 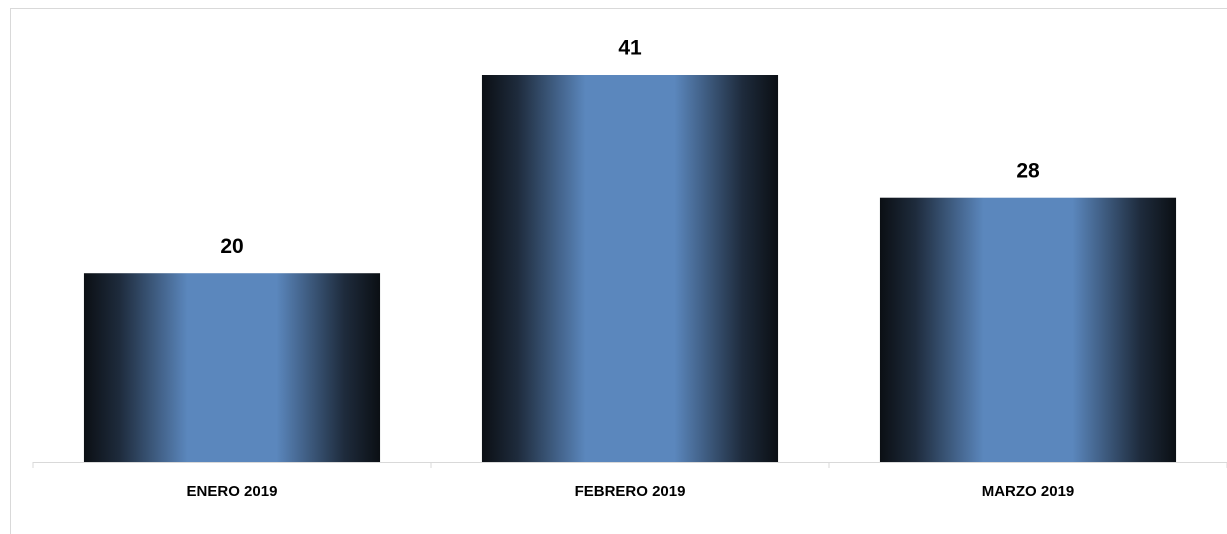 I want to click on value-label: 28, so click(x=1028, y=170).